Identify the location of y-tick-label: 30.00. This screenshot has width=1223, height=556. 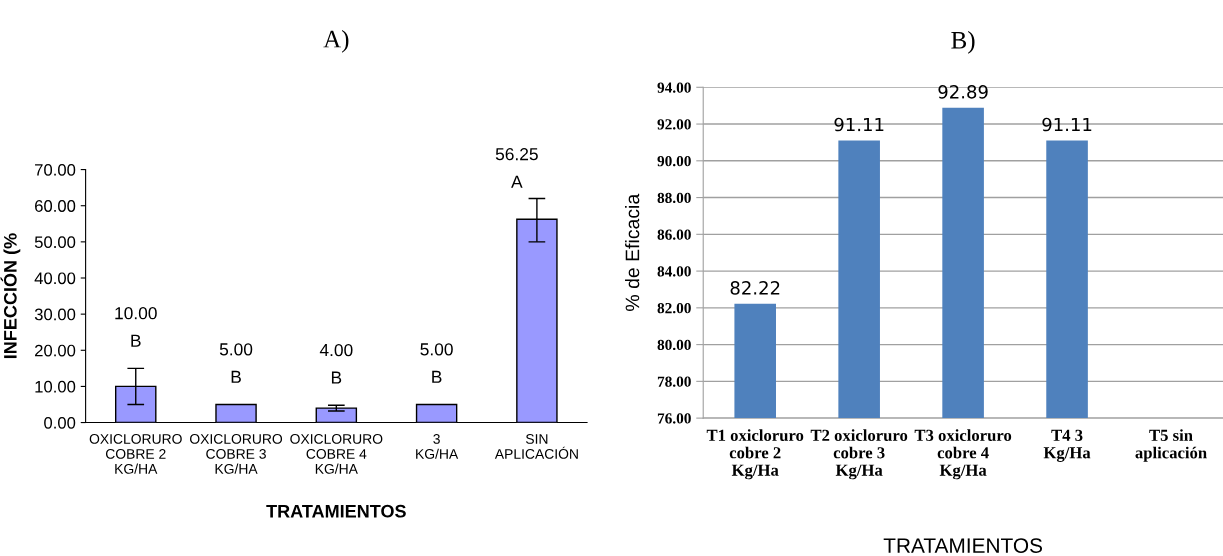
(55, 314).